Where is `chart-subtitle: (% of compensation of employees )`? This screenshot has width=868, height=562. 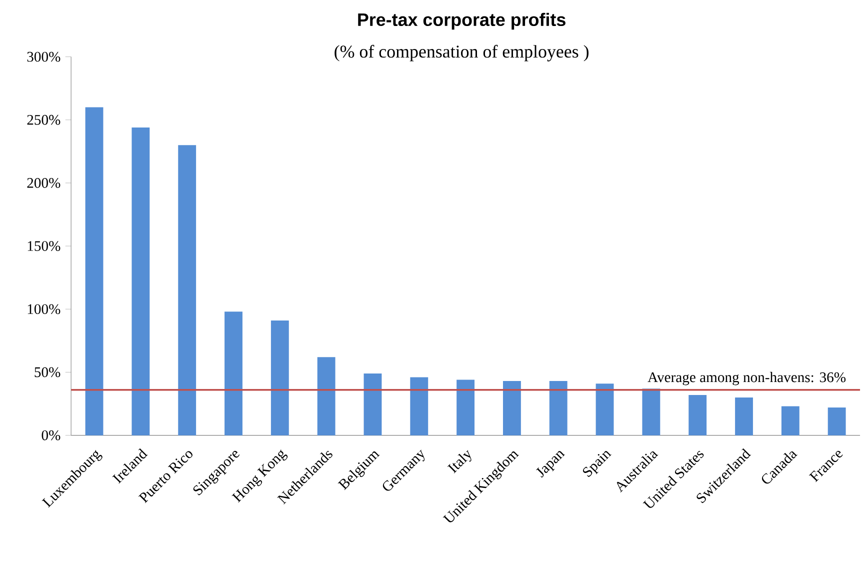
chart-subtitle: (% of compensation of employees ) is located at coordinates (461, 53).